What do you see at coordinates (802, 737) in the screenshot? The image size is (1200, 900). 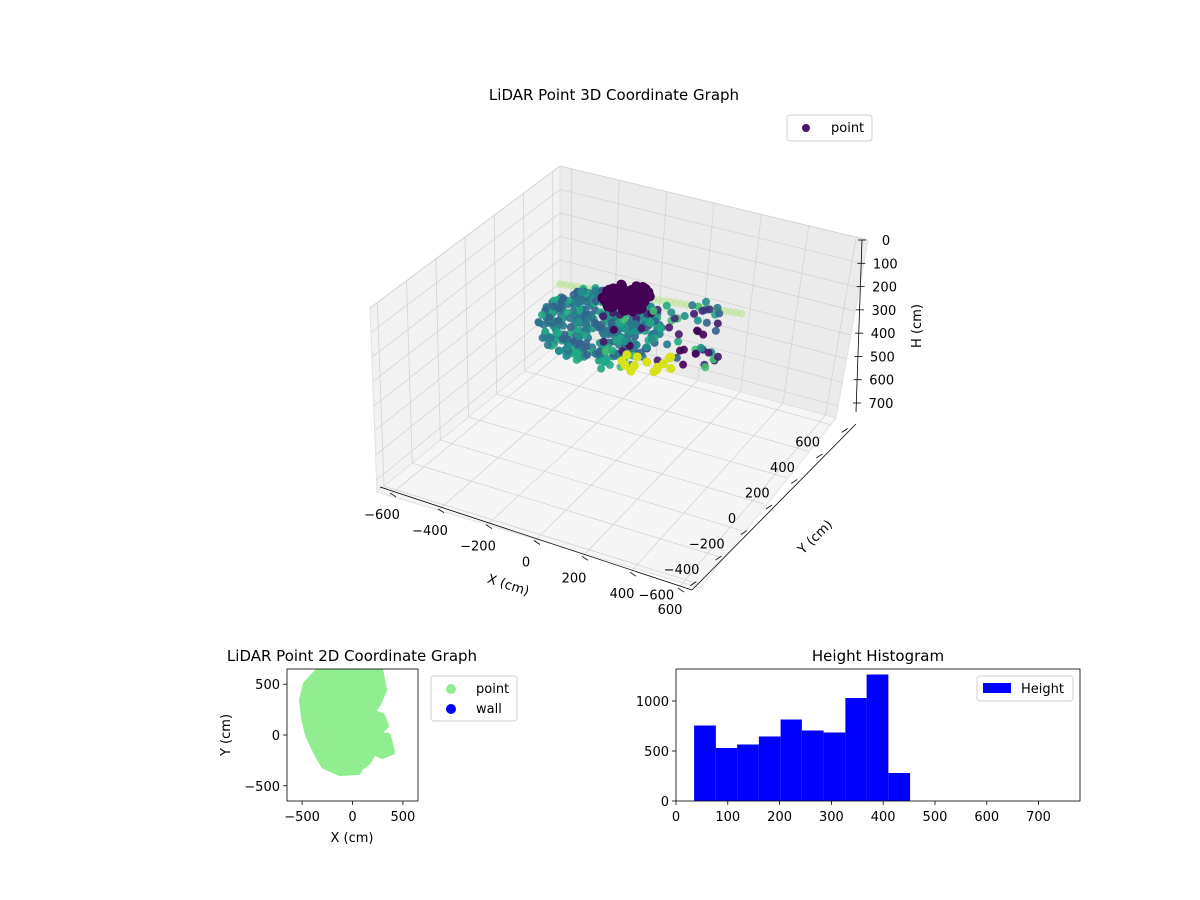 I see `histogram-bars` at bounding box center [802, 737].